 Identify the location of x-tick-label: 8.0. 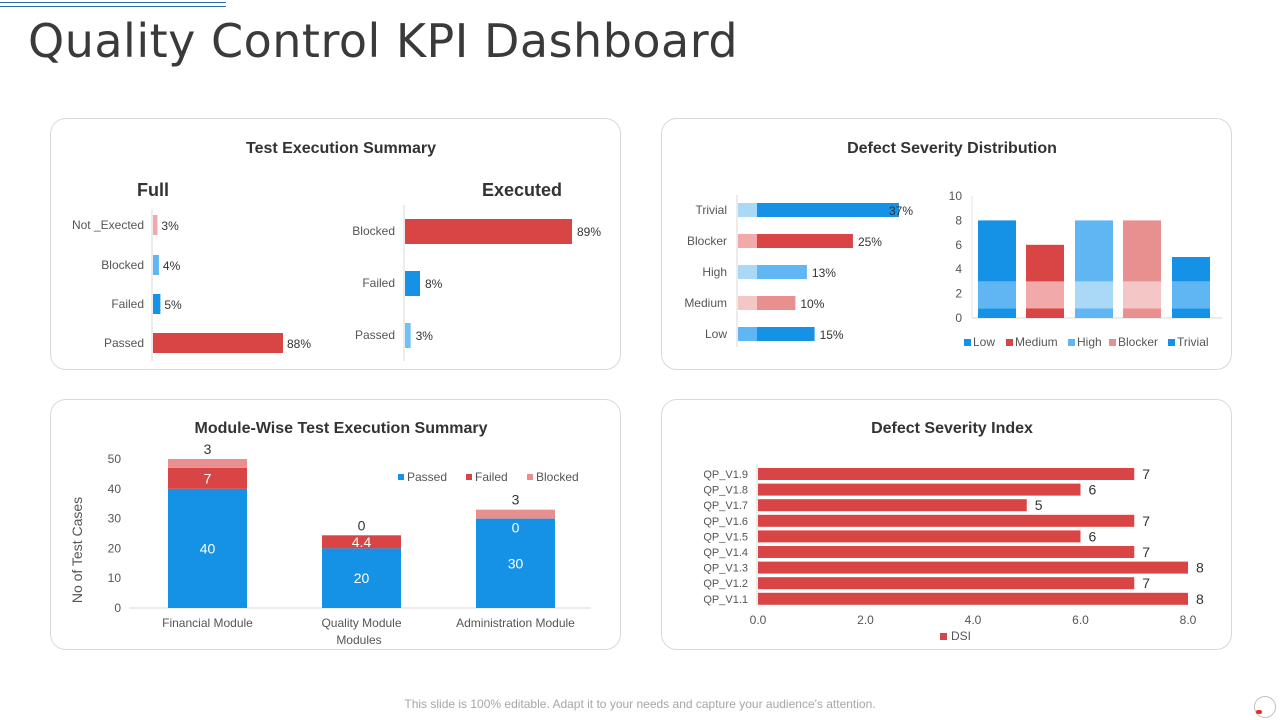
(1188, 620).